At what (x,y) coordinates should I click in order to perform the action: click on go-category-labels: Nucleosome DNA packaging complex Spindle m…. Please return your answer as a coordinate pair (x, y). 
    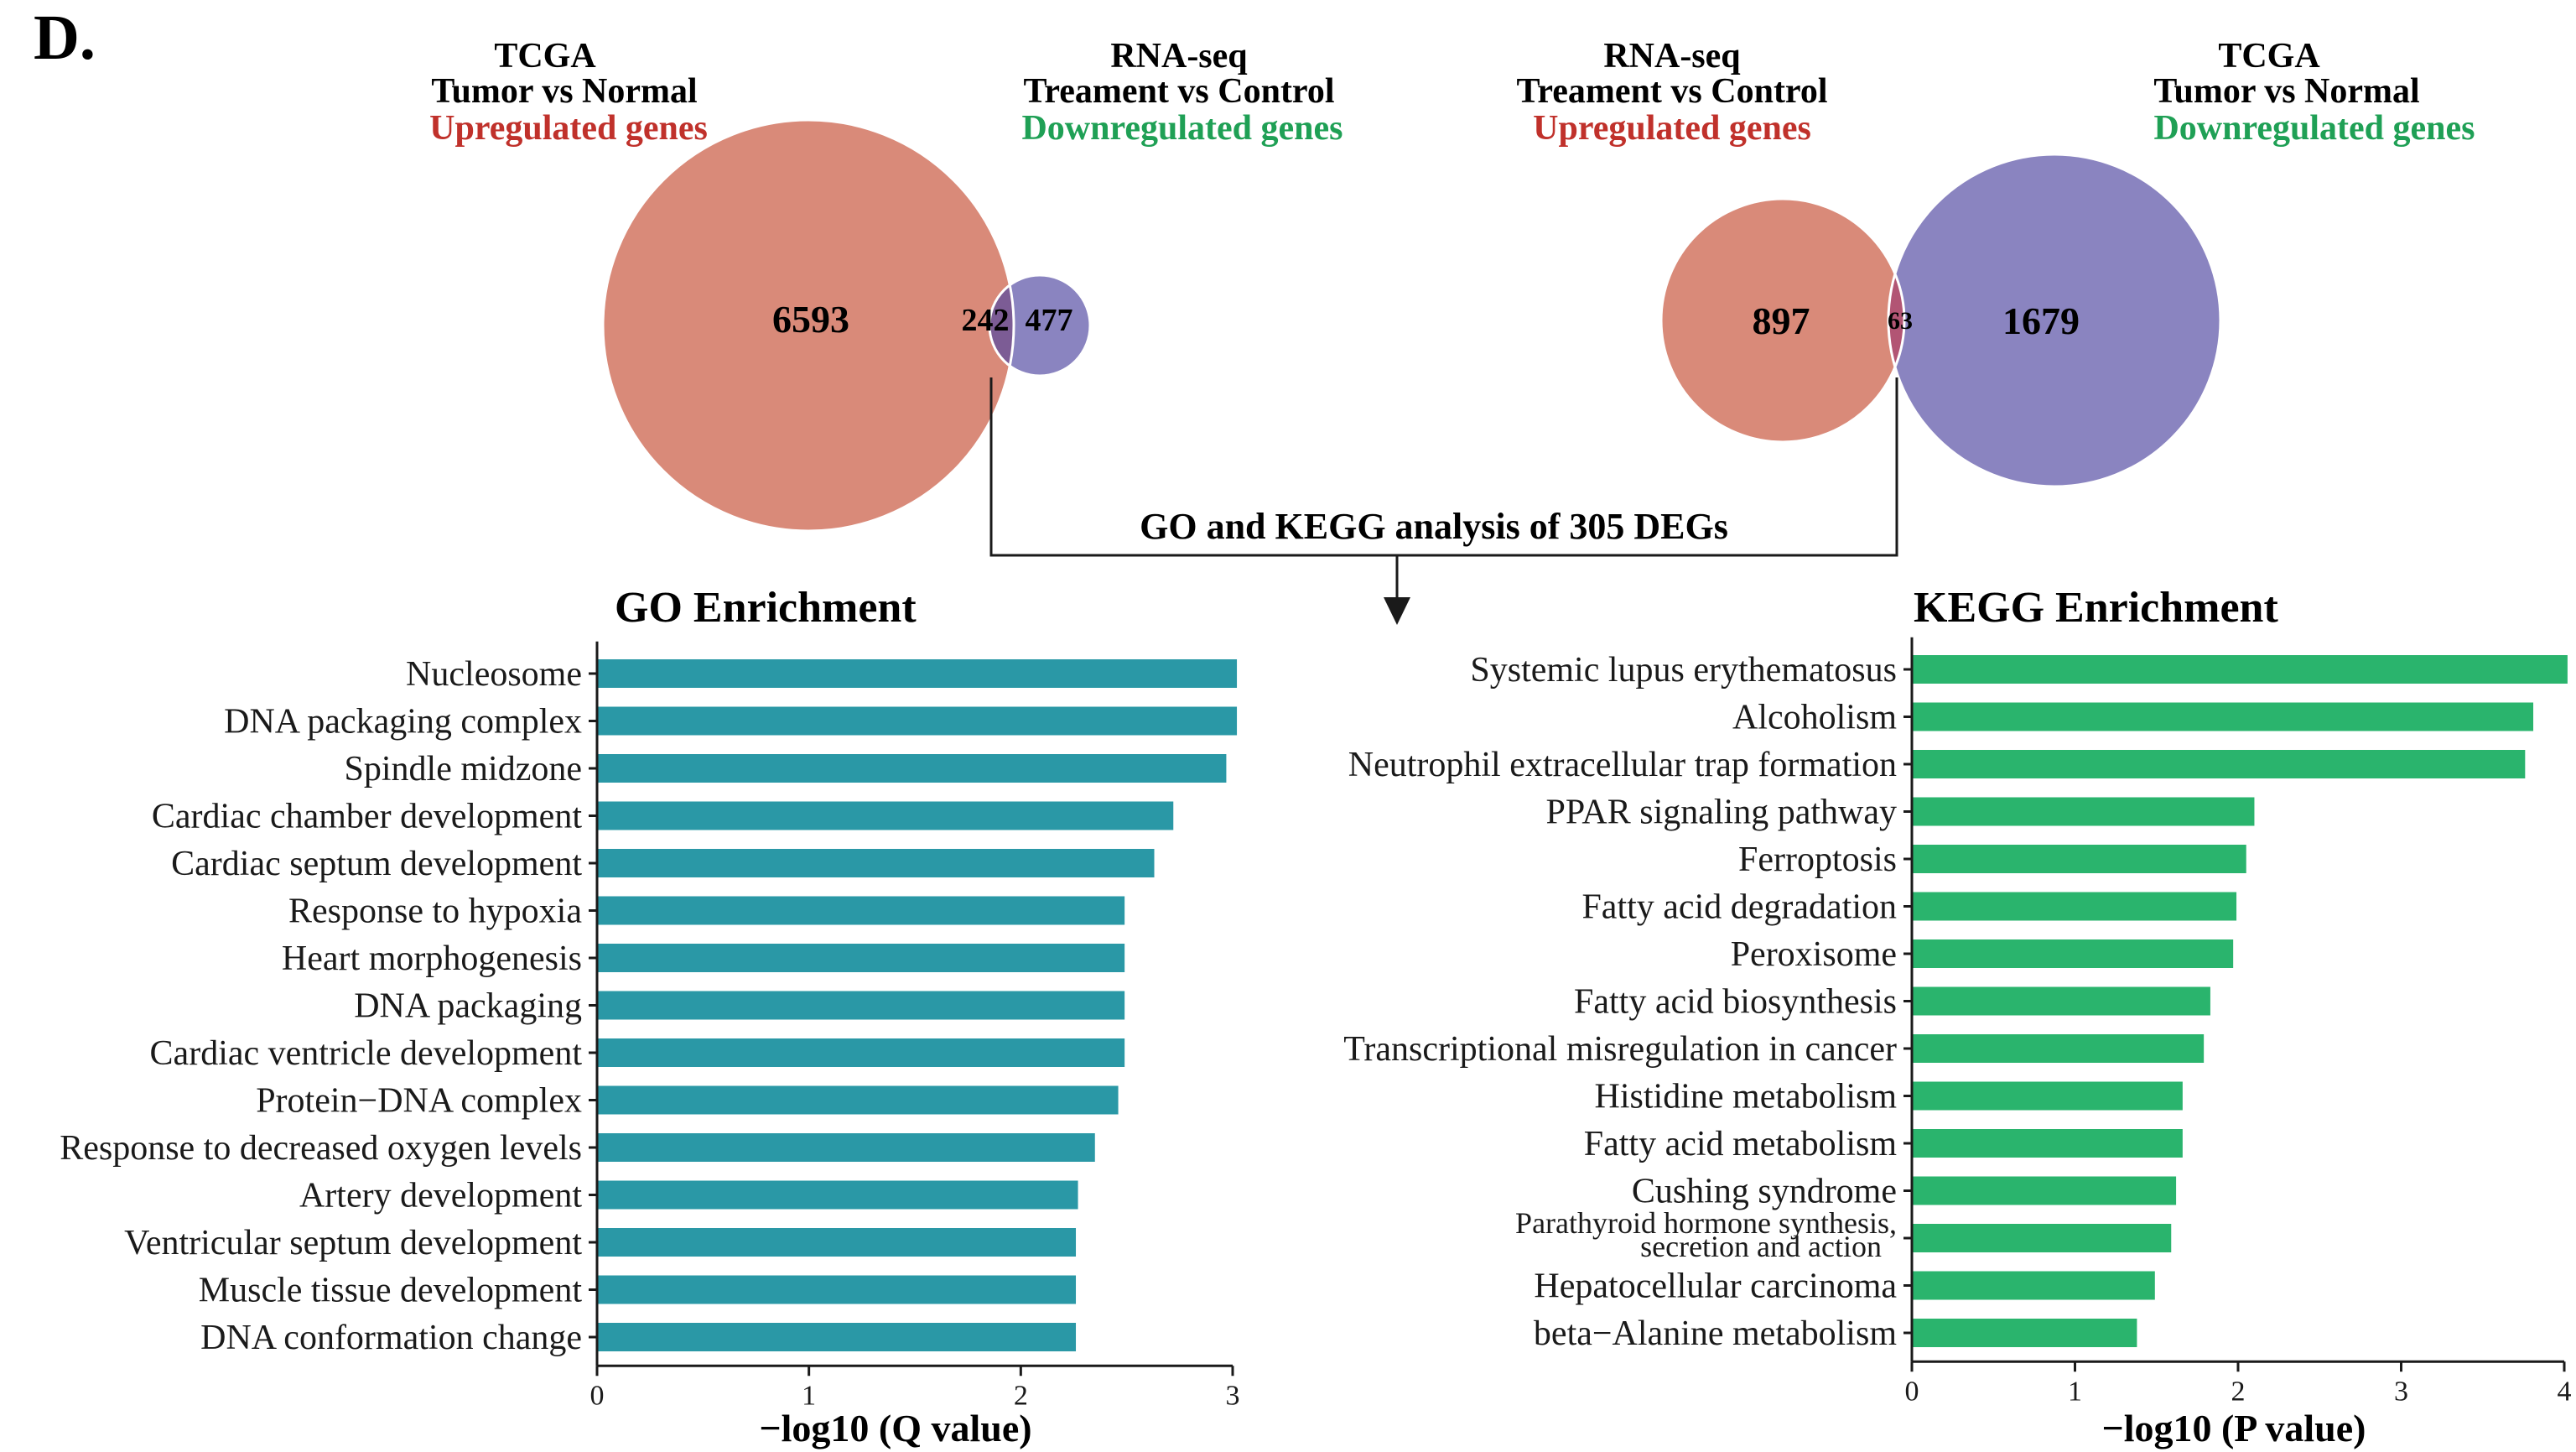
    Looking at the image, I should click on (321, 1006).